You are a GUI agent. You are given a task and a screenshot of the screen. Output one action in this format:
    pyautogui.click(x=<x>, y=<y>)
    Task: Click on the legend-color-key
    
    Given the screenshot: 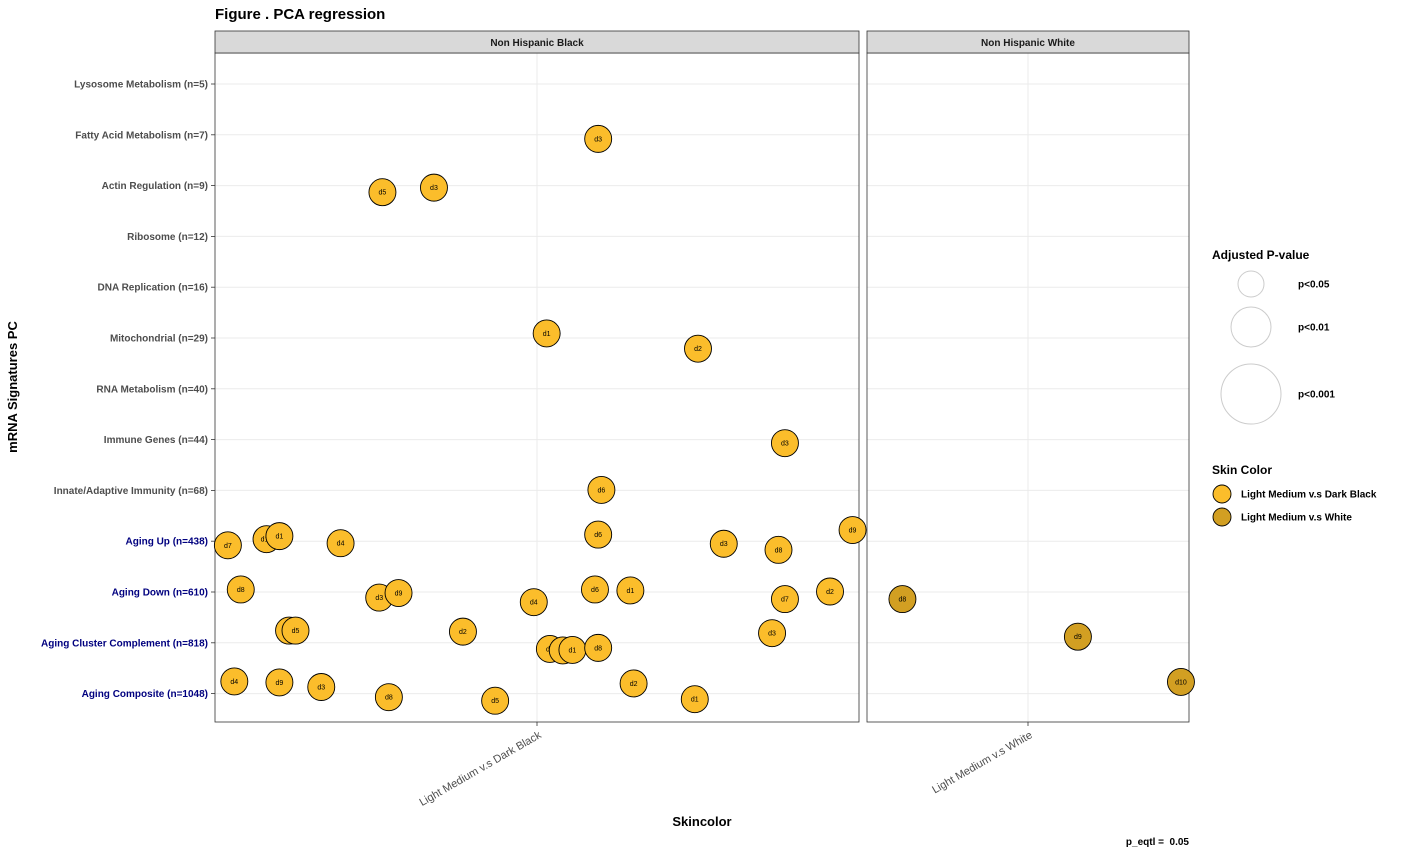 What is the action you would take?
    pyautogui.click(x=1222, y=517)
    